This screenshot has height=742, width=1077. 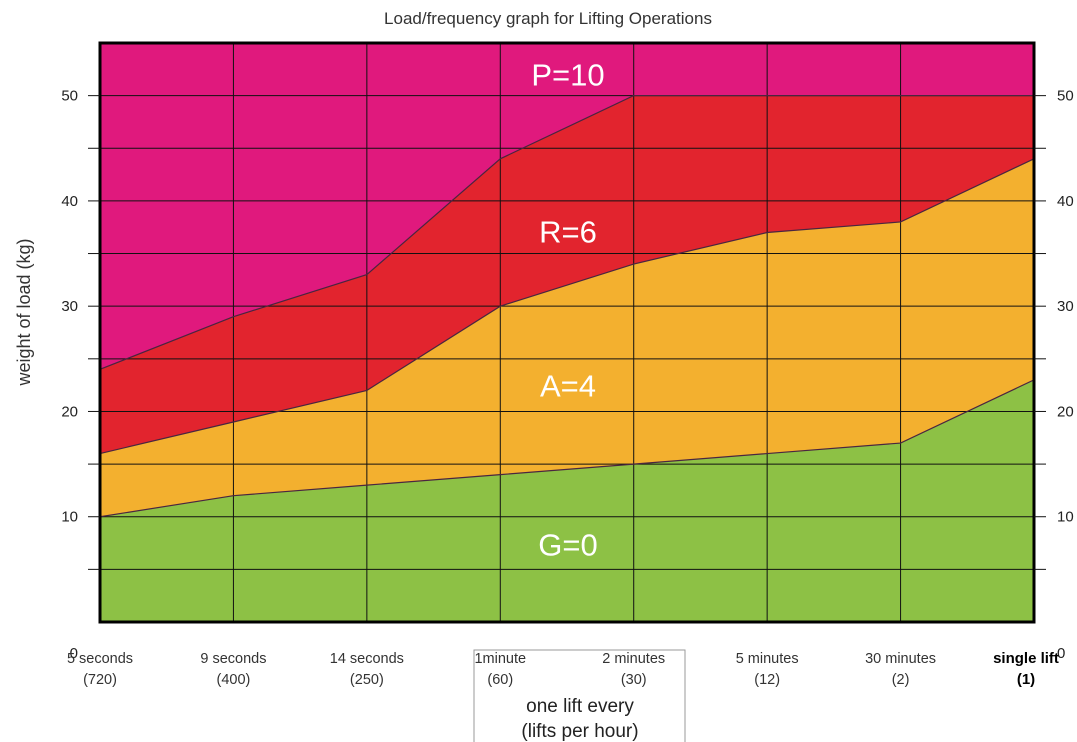 What do you see at coordinates (24, 312) in the screenshot?
I see `y-axis-label: weight of load (kg)` at bounding box center [24, 312].